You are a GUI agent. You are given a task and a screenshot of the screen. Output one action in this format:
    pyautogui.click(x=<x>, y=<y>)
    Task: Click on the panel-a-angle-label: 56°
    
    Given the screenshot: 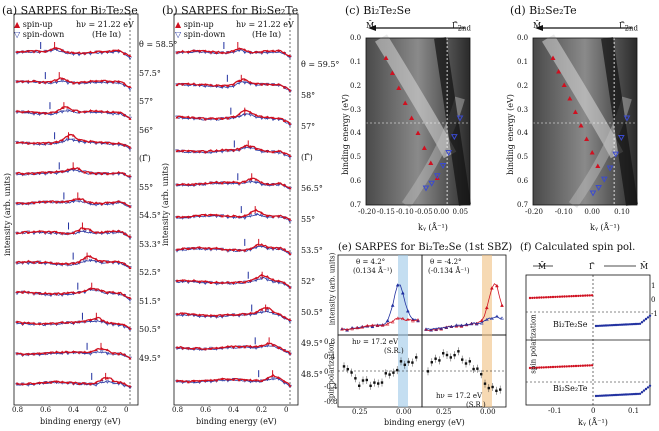 What is the action you would take?
    pyautogui.click(x=146, y=130)
    